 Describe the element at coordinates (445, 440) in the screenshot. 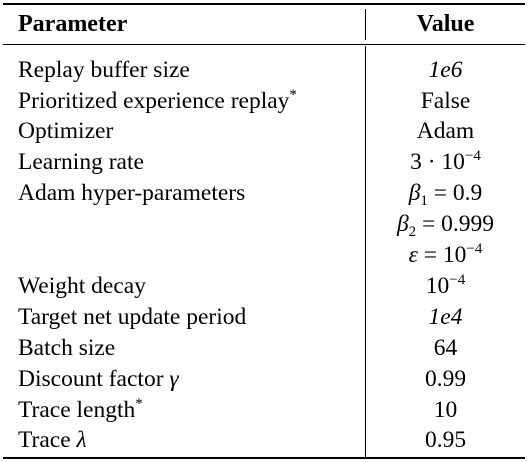

I see `value-cell: 0.95` at that location.